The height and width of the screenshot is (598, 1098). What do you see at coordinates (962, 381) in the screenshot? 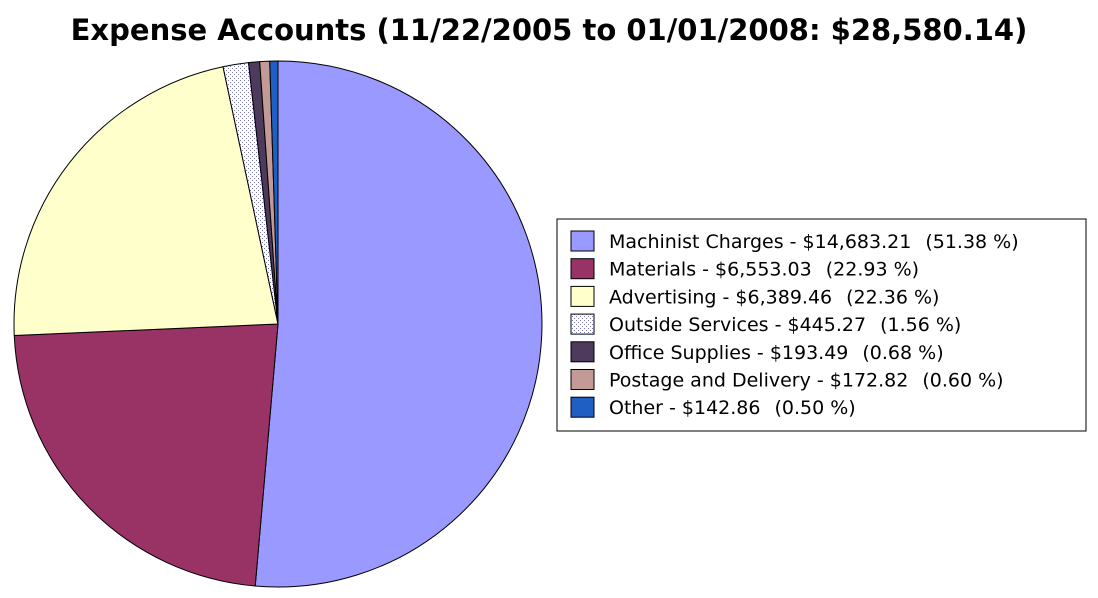
I see `legend-label-percent: (0.60 %)` at bounding box center [962, 381].